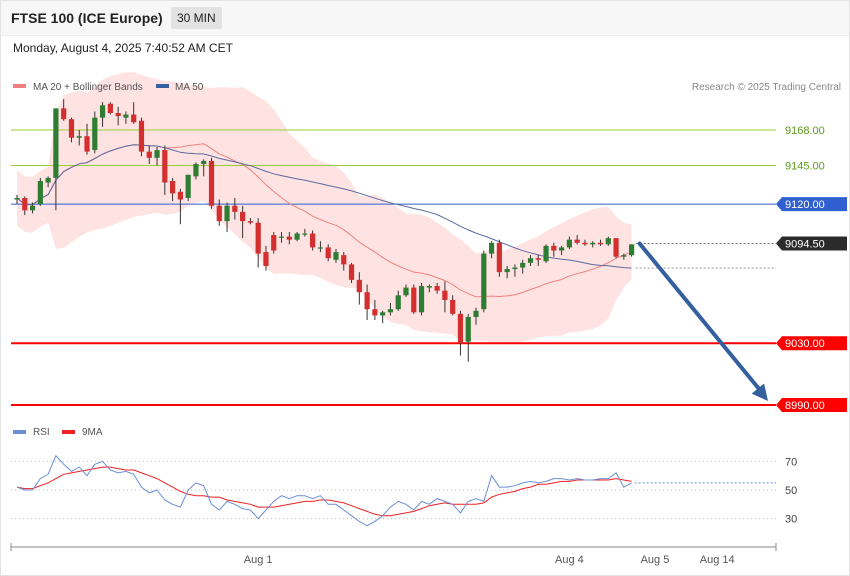 This screenshot has width=850, height=576. What do you see at coordinates (805, 406) in the screenshot?
I see `level-tag-8990.00-label: 8990.00` at bounding box center [805, 406].